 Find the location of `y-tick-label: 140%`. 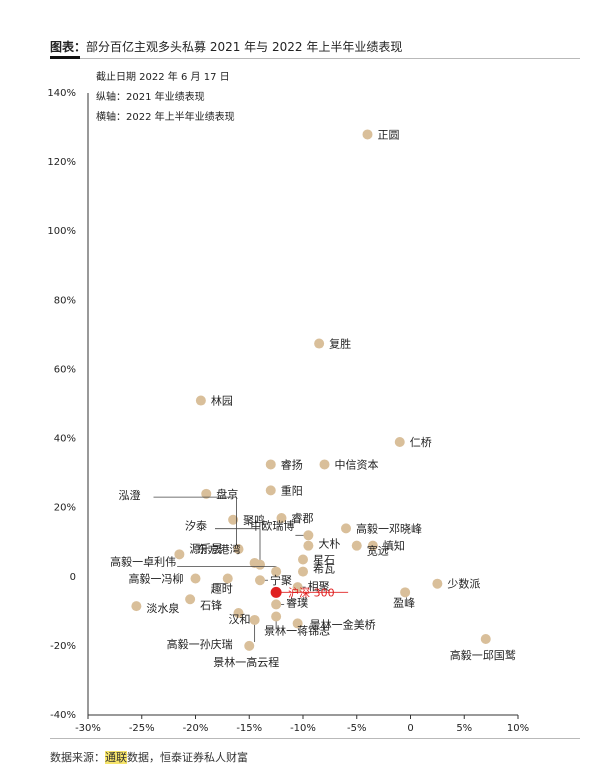

y-tick-label: 140% is located at coordinates (61, 93).